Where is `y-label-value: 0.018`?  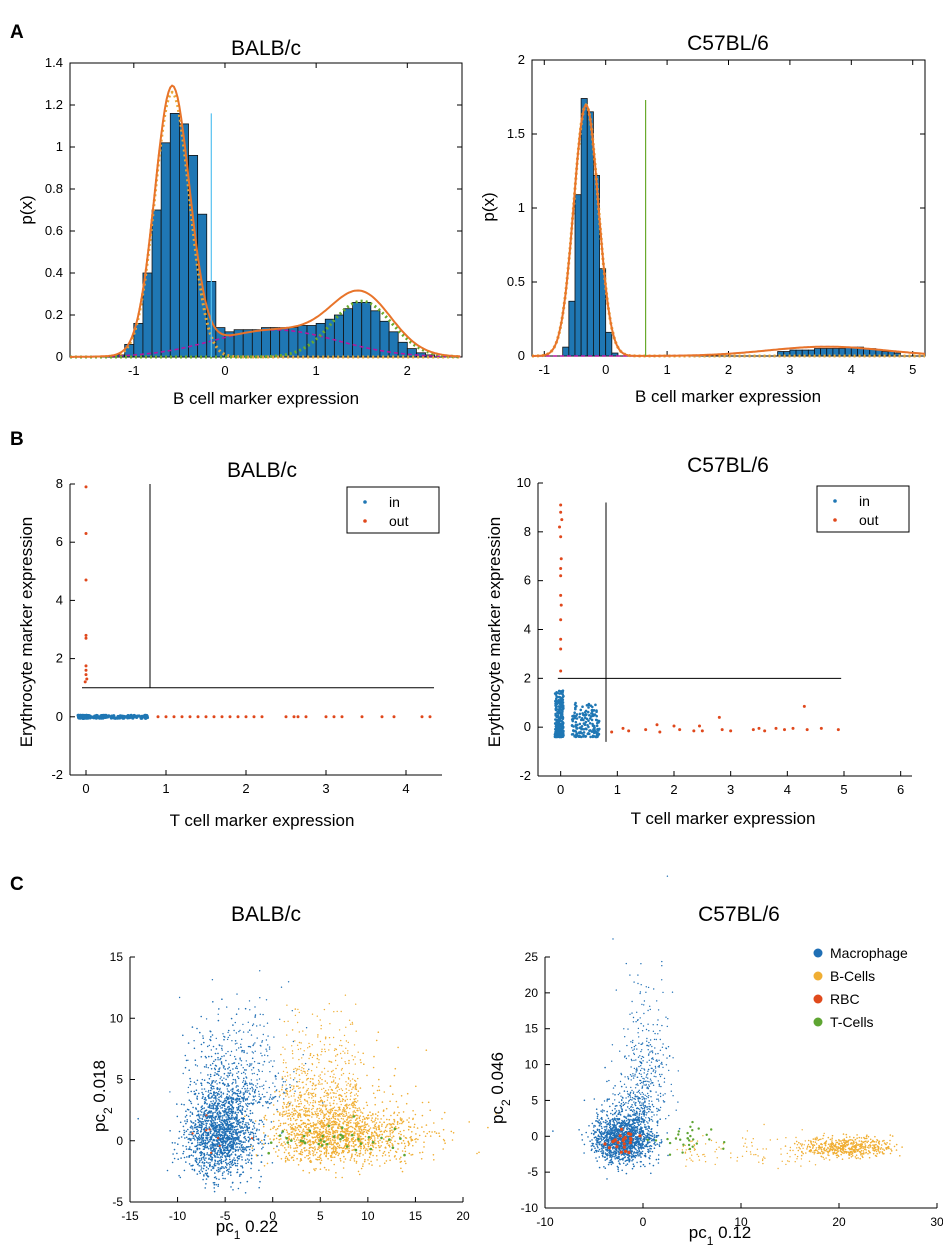 y-label-value: 0.018 is located at coordinates (99, 1083).